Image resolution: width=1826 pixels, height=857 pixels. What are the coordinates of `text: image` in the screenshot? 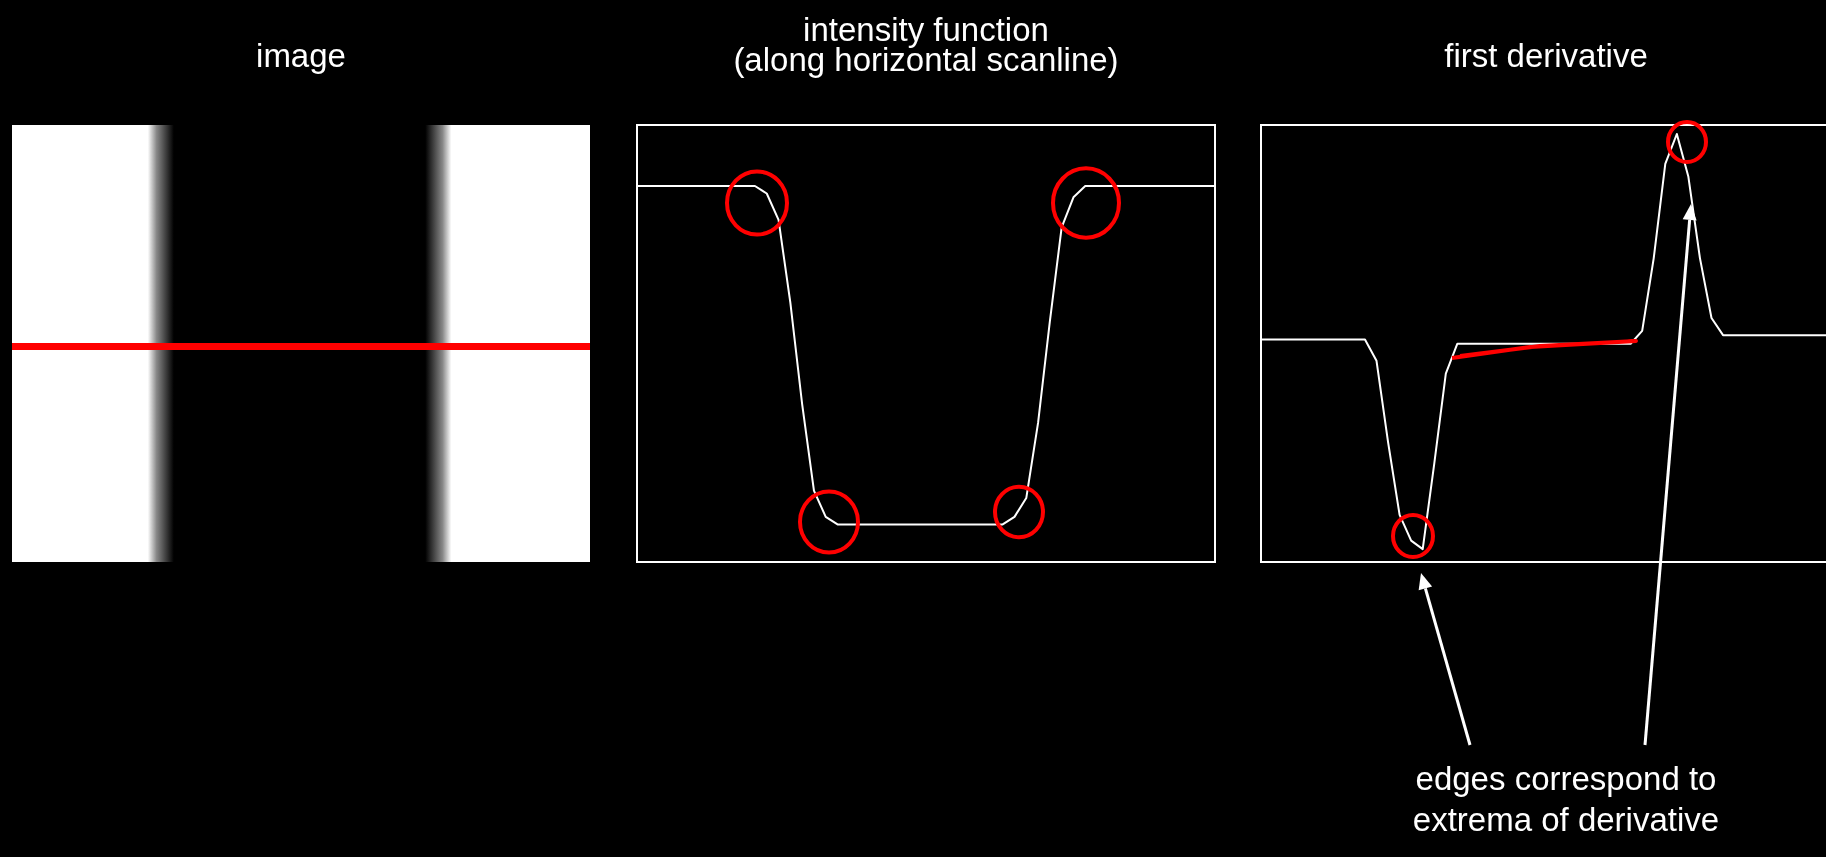 It's located at (301, 55).